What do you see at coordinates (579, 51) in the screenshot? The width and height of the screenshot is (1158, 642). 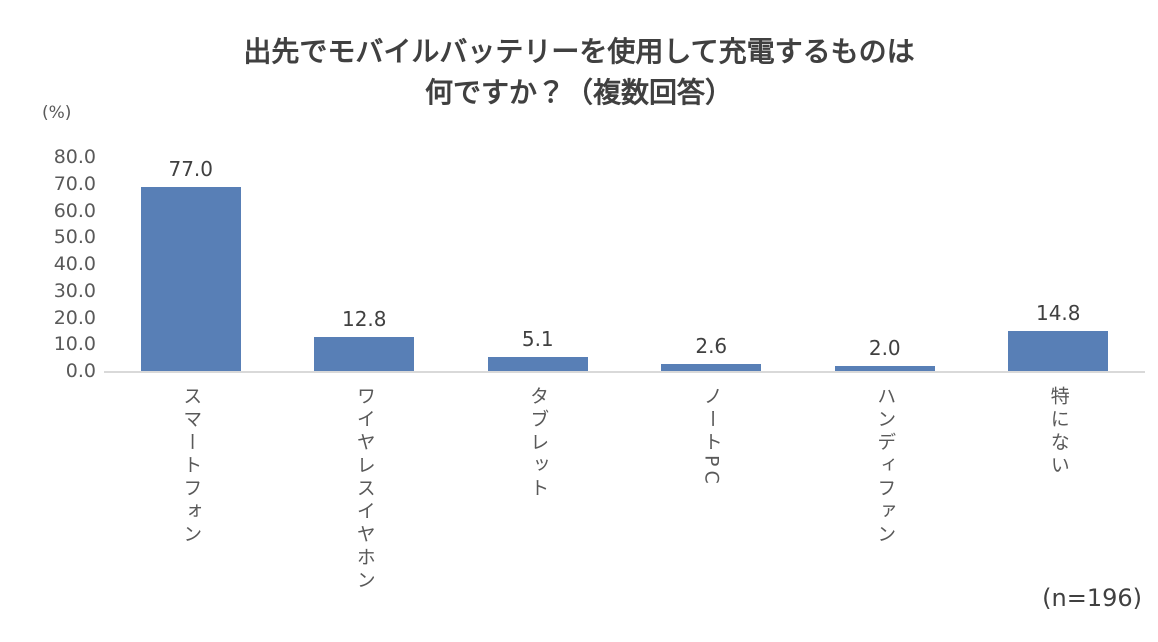 I see `chart-title-line-1: 出先でモバイルバッテリーを使用して充電するものは` at bounding box center [579, 51].